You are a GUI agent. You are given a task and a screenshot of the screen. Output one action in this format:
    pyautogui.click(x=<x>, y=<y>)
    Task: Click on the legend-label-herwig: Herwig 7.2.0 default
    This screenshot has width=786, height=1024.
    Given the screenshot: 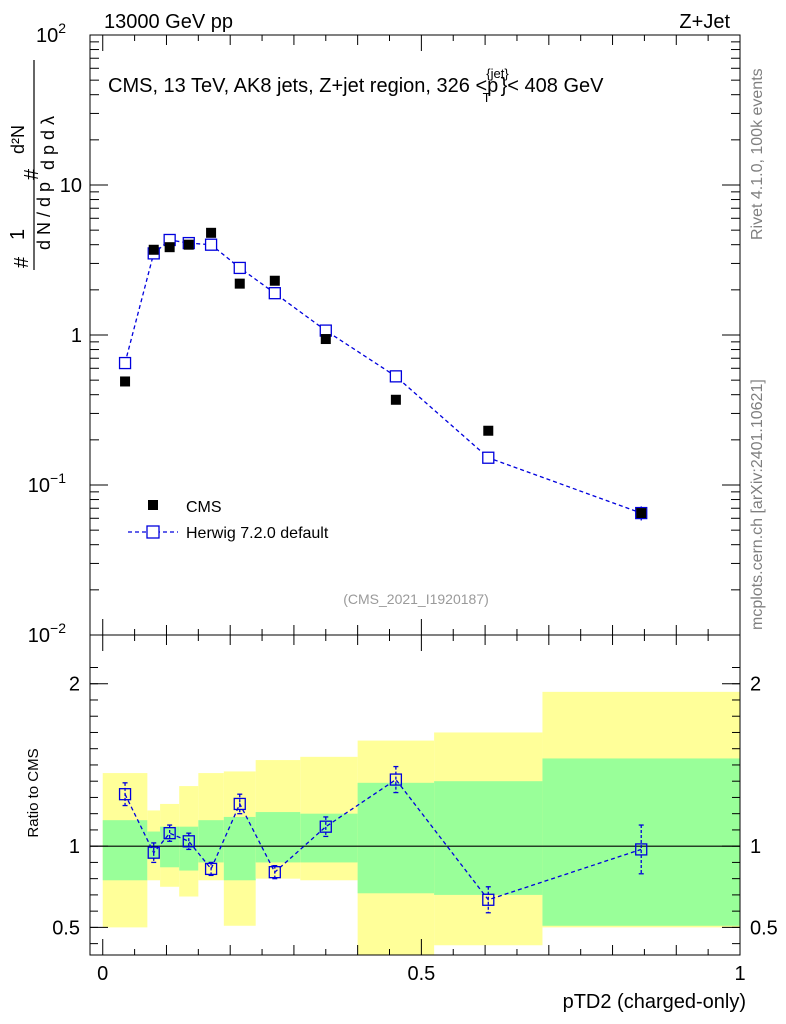 What is the action you would take?
    pyautogui.click(x=257, y=533)
    